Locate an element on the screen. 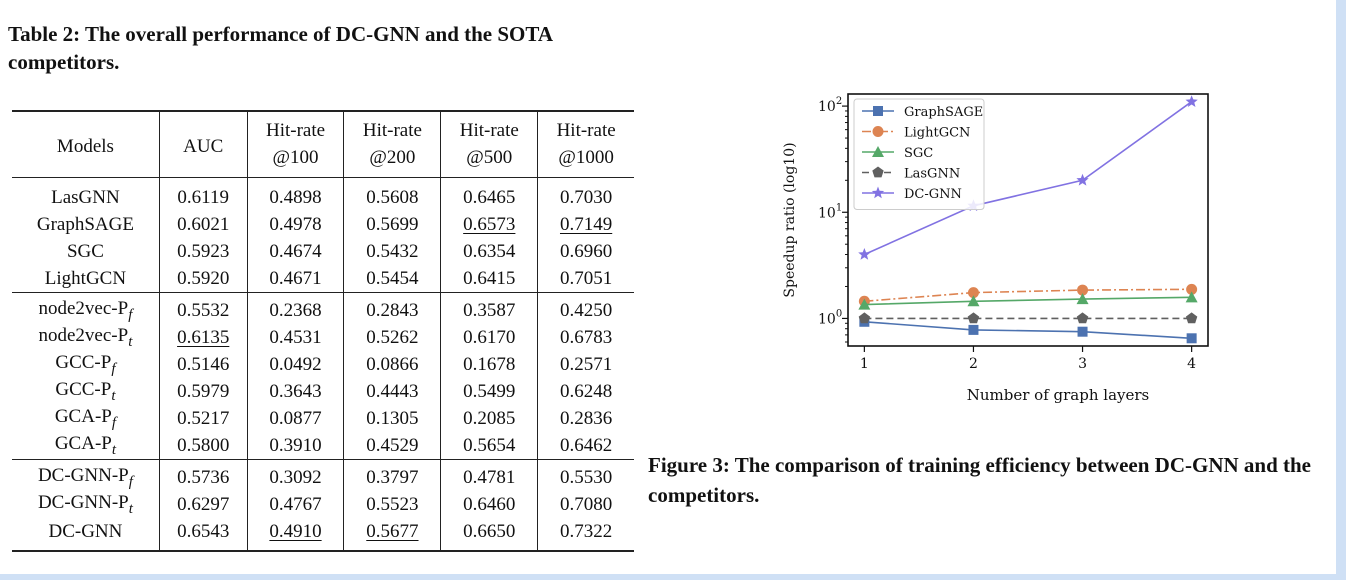 The width and height of the screenshot is (1346, 580). model-name: node2vec-Pt is located at coordinates (86, 337).